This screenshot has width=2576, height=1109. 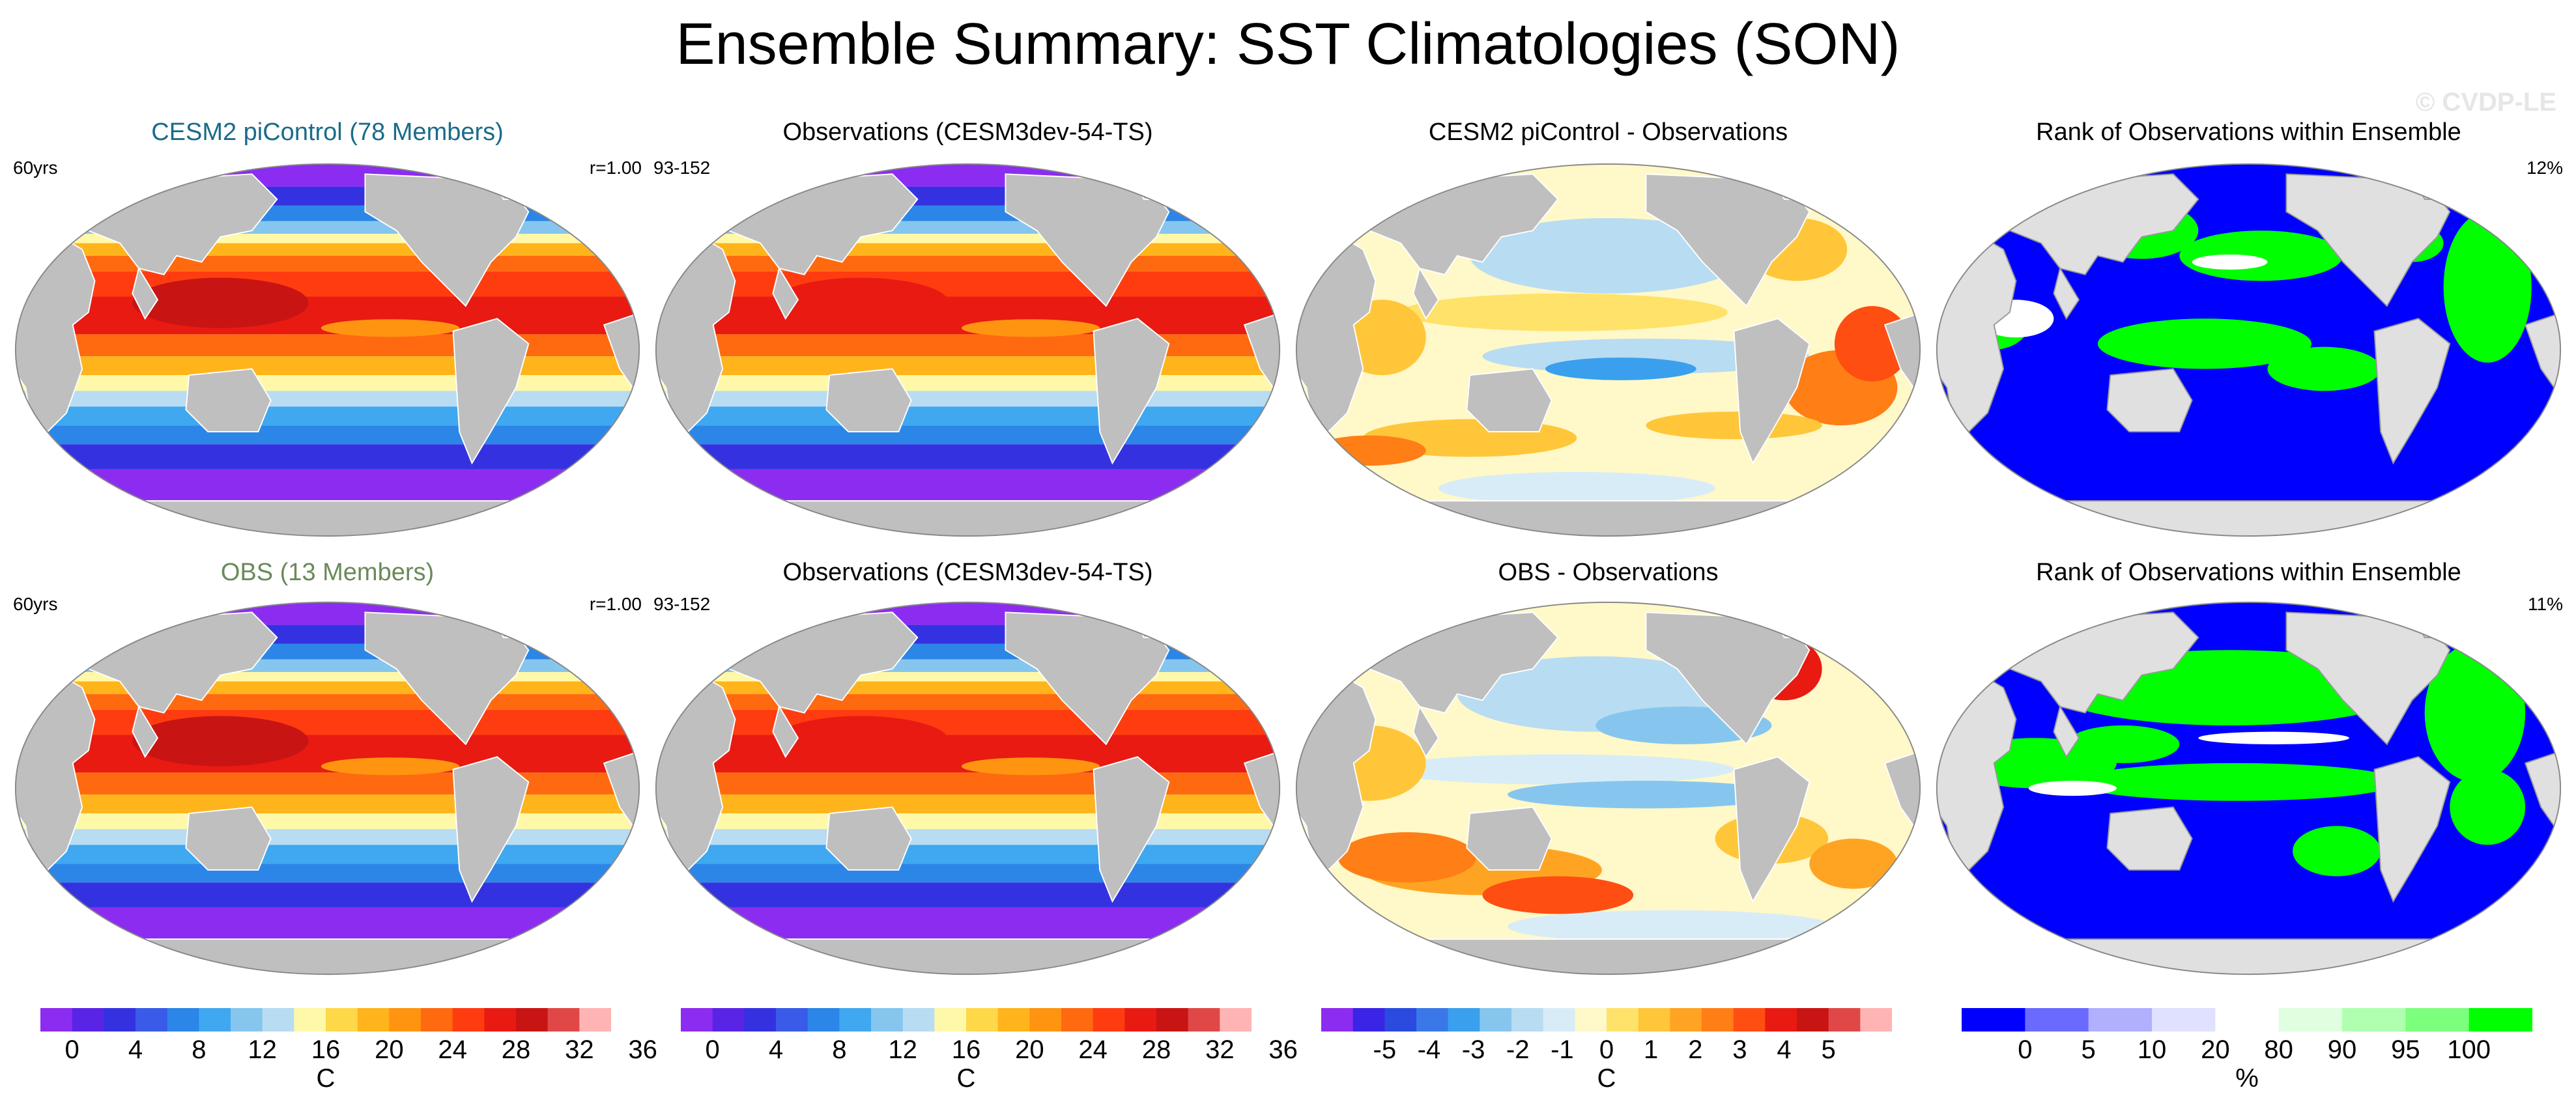 What do you see at coordinates (2273, 738) in the screenshot?
I see `rank-mid-region` at bounding box center [2273, 738].